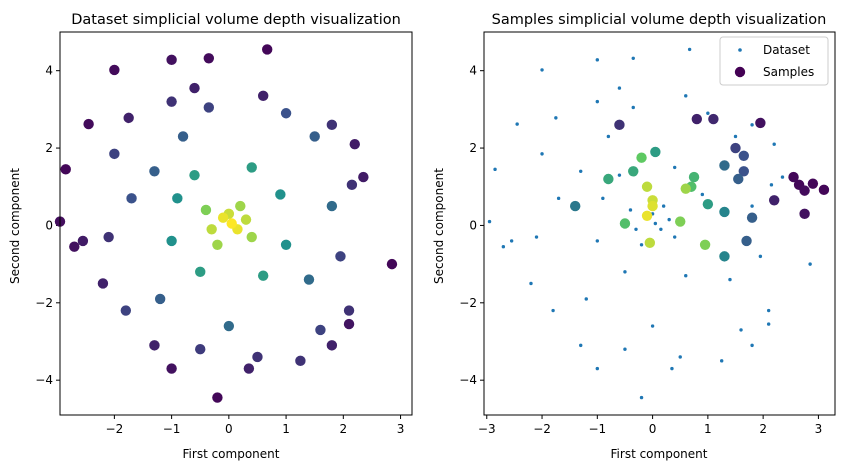 The image size is (860, 470). I want to click on right-y-tick-label: 2, so click(473, 148).